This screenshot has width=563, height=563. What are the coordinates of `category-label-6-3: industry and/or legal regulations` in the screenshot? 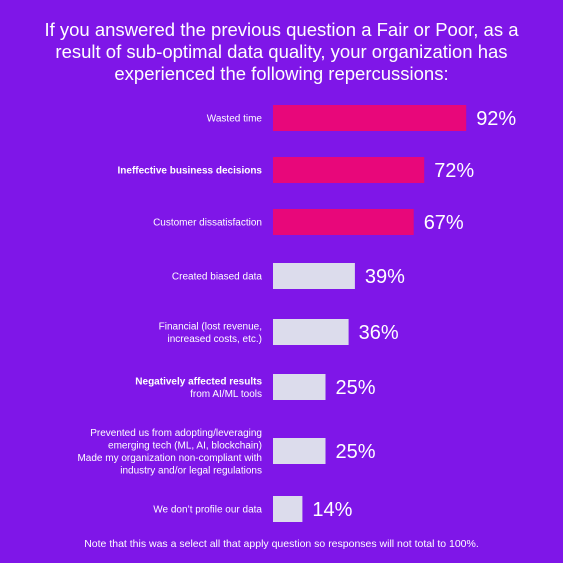 It's located at (191, 470).